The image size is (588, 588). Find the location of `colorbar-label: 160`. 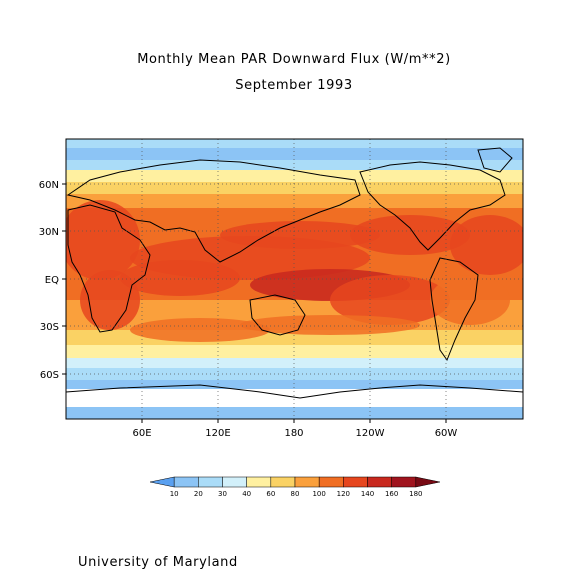

colorbar-label: 160 is located at coordinates (391, 494).